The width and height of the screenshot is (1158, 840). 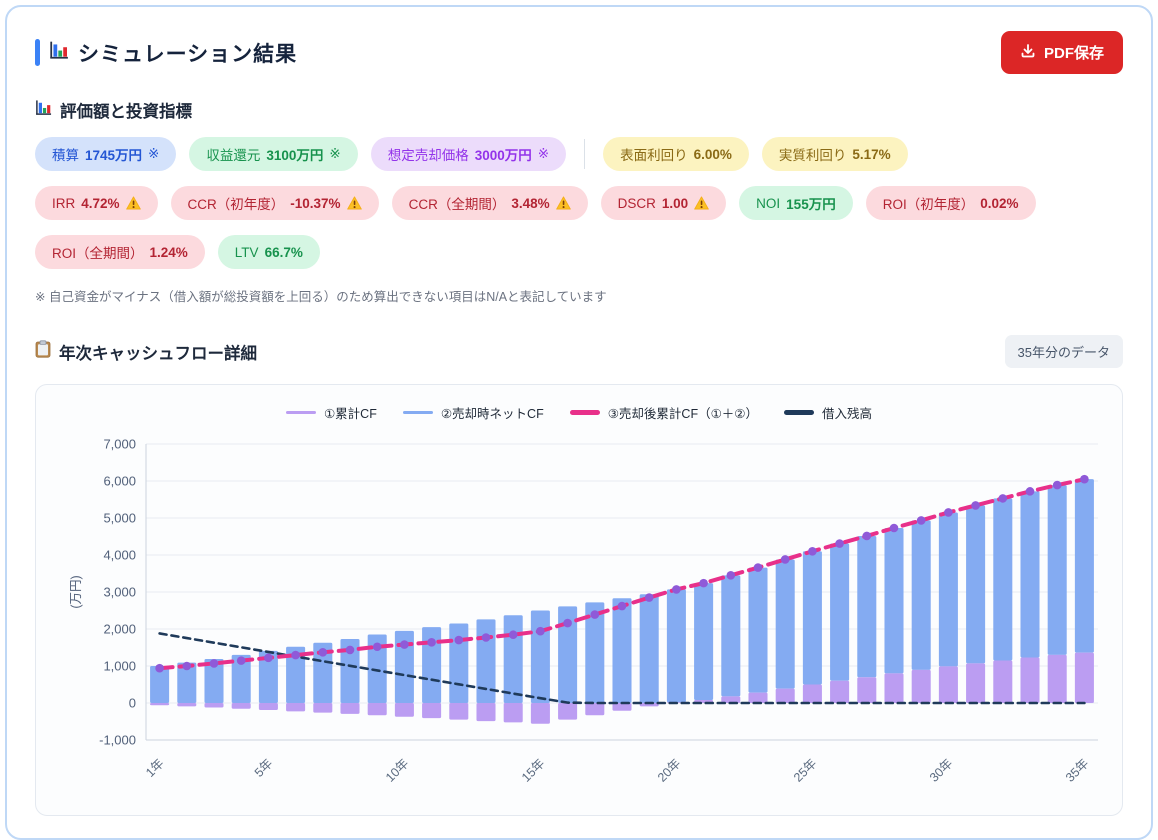 What do you see at coordinates (158, 353) in the screenshot?
I see `cashflow-section-title: 年次キャッシュフロー詳細` at bounding box center [158, 353].